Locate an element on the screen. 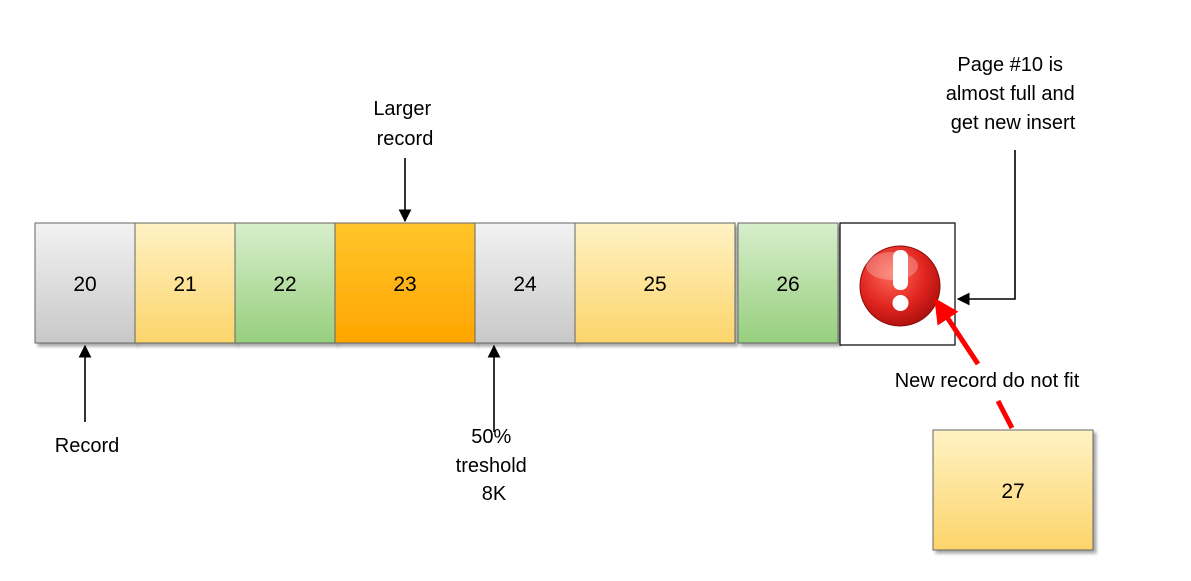 The width and height of the screenshot is (1191, 581). threshold-label: 50% treshold 8K is located at coordinates (494, 465).